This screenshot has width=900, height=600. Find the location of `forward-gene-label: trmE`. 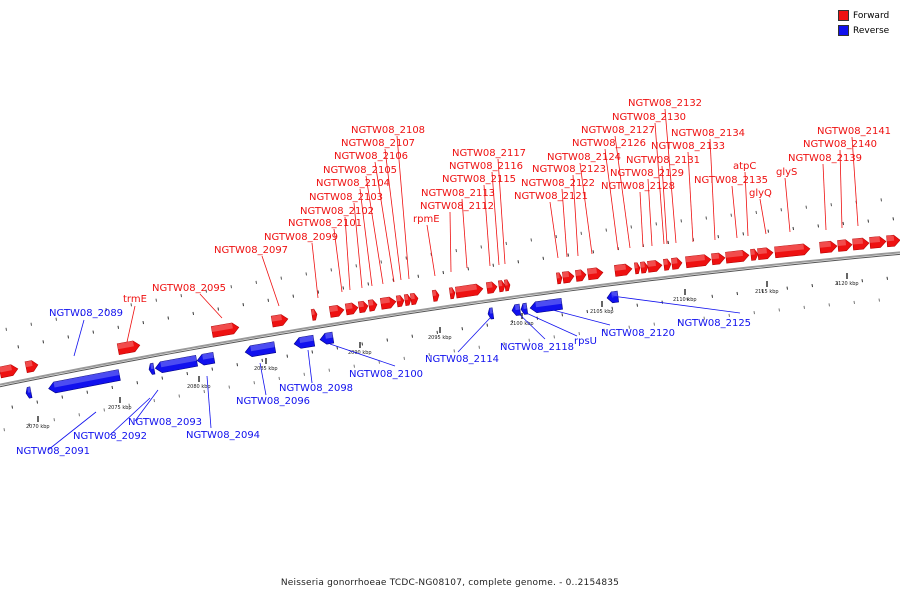

forward-gene-label: trmE is located at coordinates (135, 299).